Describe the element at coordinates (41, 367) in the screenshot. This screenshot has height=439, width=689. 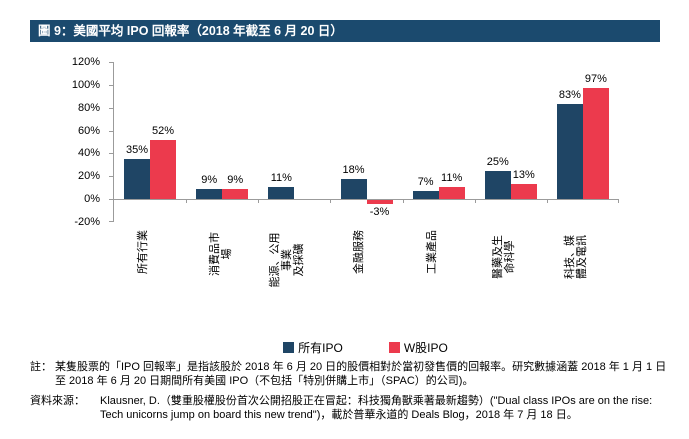
I see `footnote-label: 註：` at that location.